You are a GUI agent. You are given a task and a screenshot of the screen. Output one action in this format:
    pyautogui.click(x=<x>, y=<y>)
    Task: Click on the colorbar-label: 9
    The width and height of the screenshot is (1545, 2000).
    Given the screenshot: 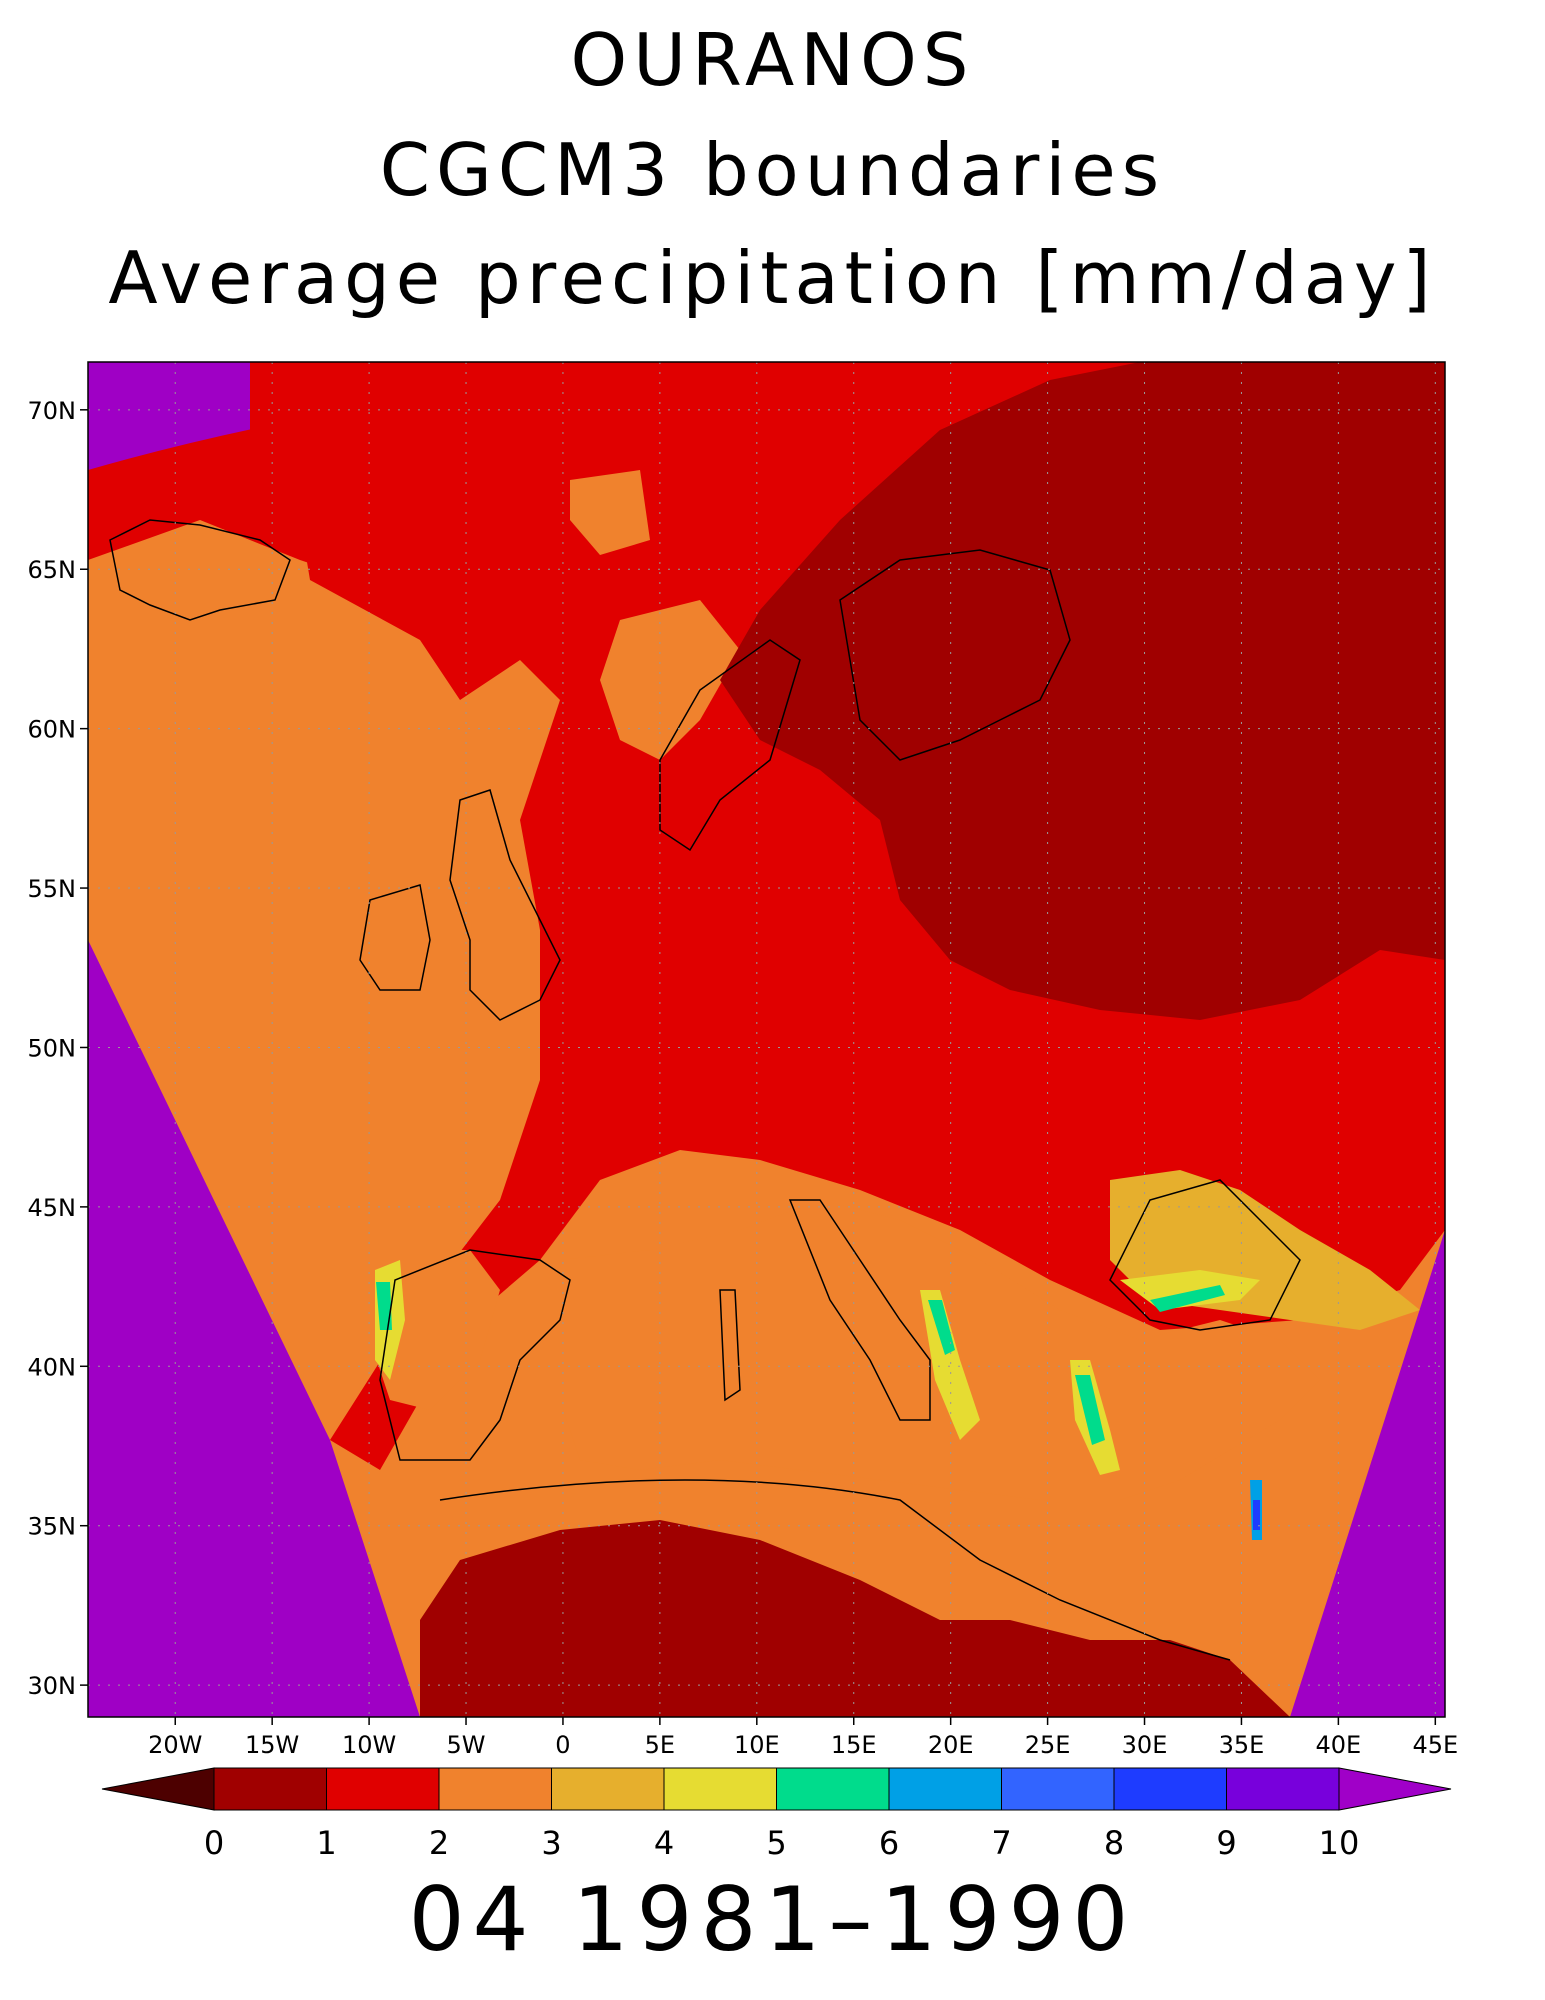 What is the action you would take?
    pyautogui.click(x=1226, y=1843)
    